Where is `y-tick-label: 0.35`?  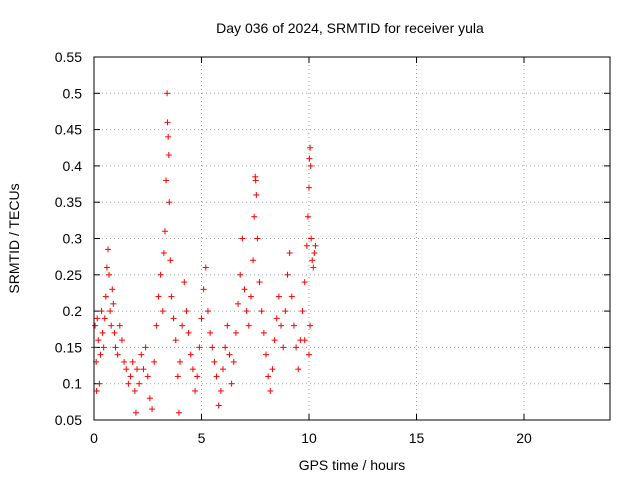 y-tick-label: 0.35 is located at coordinates (68, 202).